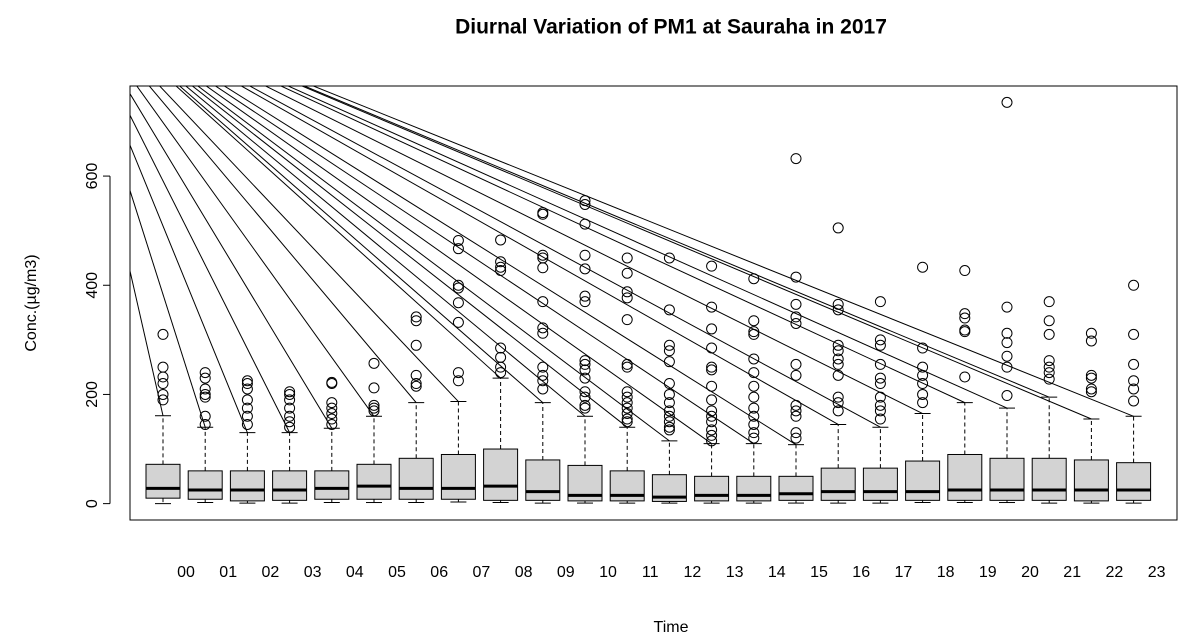 The width and height of the screenshot is (1202, 641). What do you see at coordinates (228, 572) in the screenshot?
I see `x-tick-label: 01` at bounding box center [228, 572].